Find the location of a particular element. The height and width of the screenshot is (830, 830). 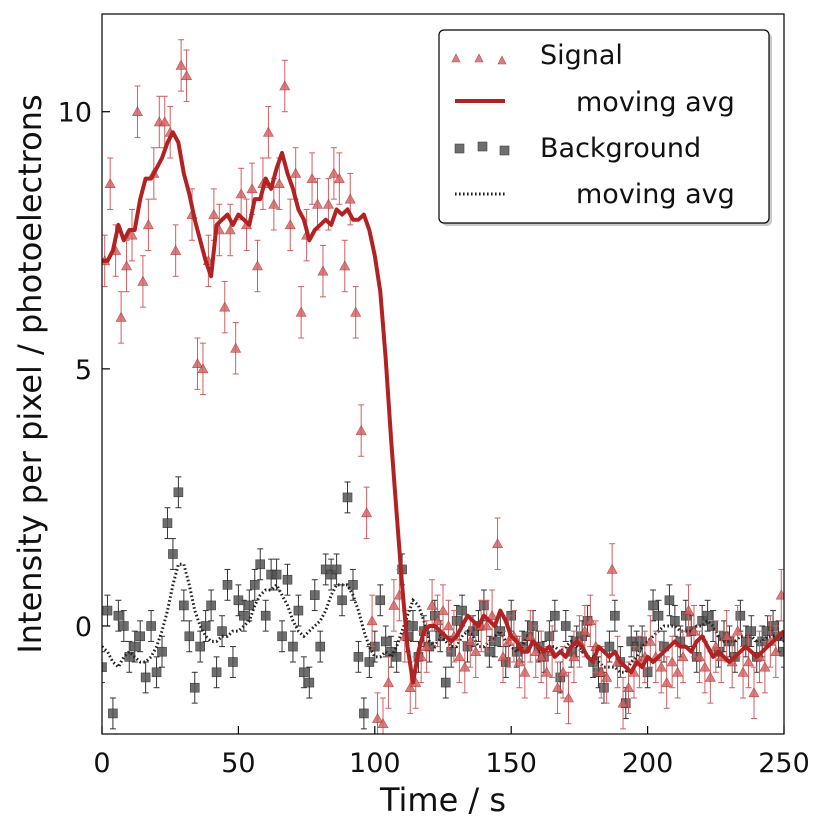

background-moving-avg-line is located at coordinates (443, 618).